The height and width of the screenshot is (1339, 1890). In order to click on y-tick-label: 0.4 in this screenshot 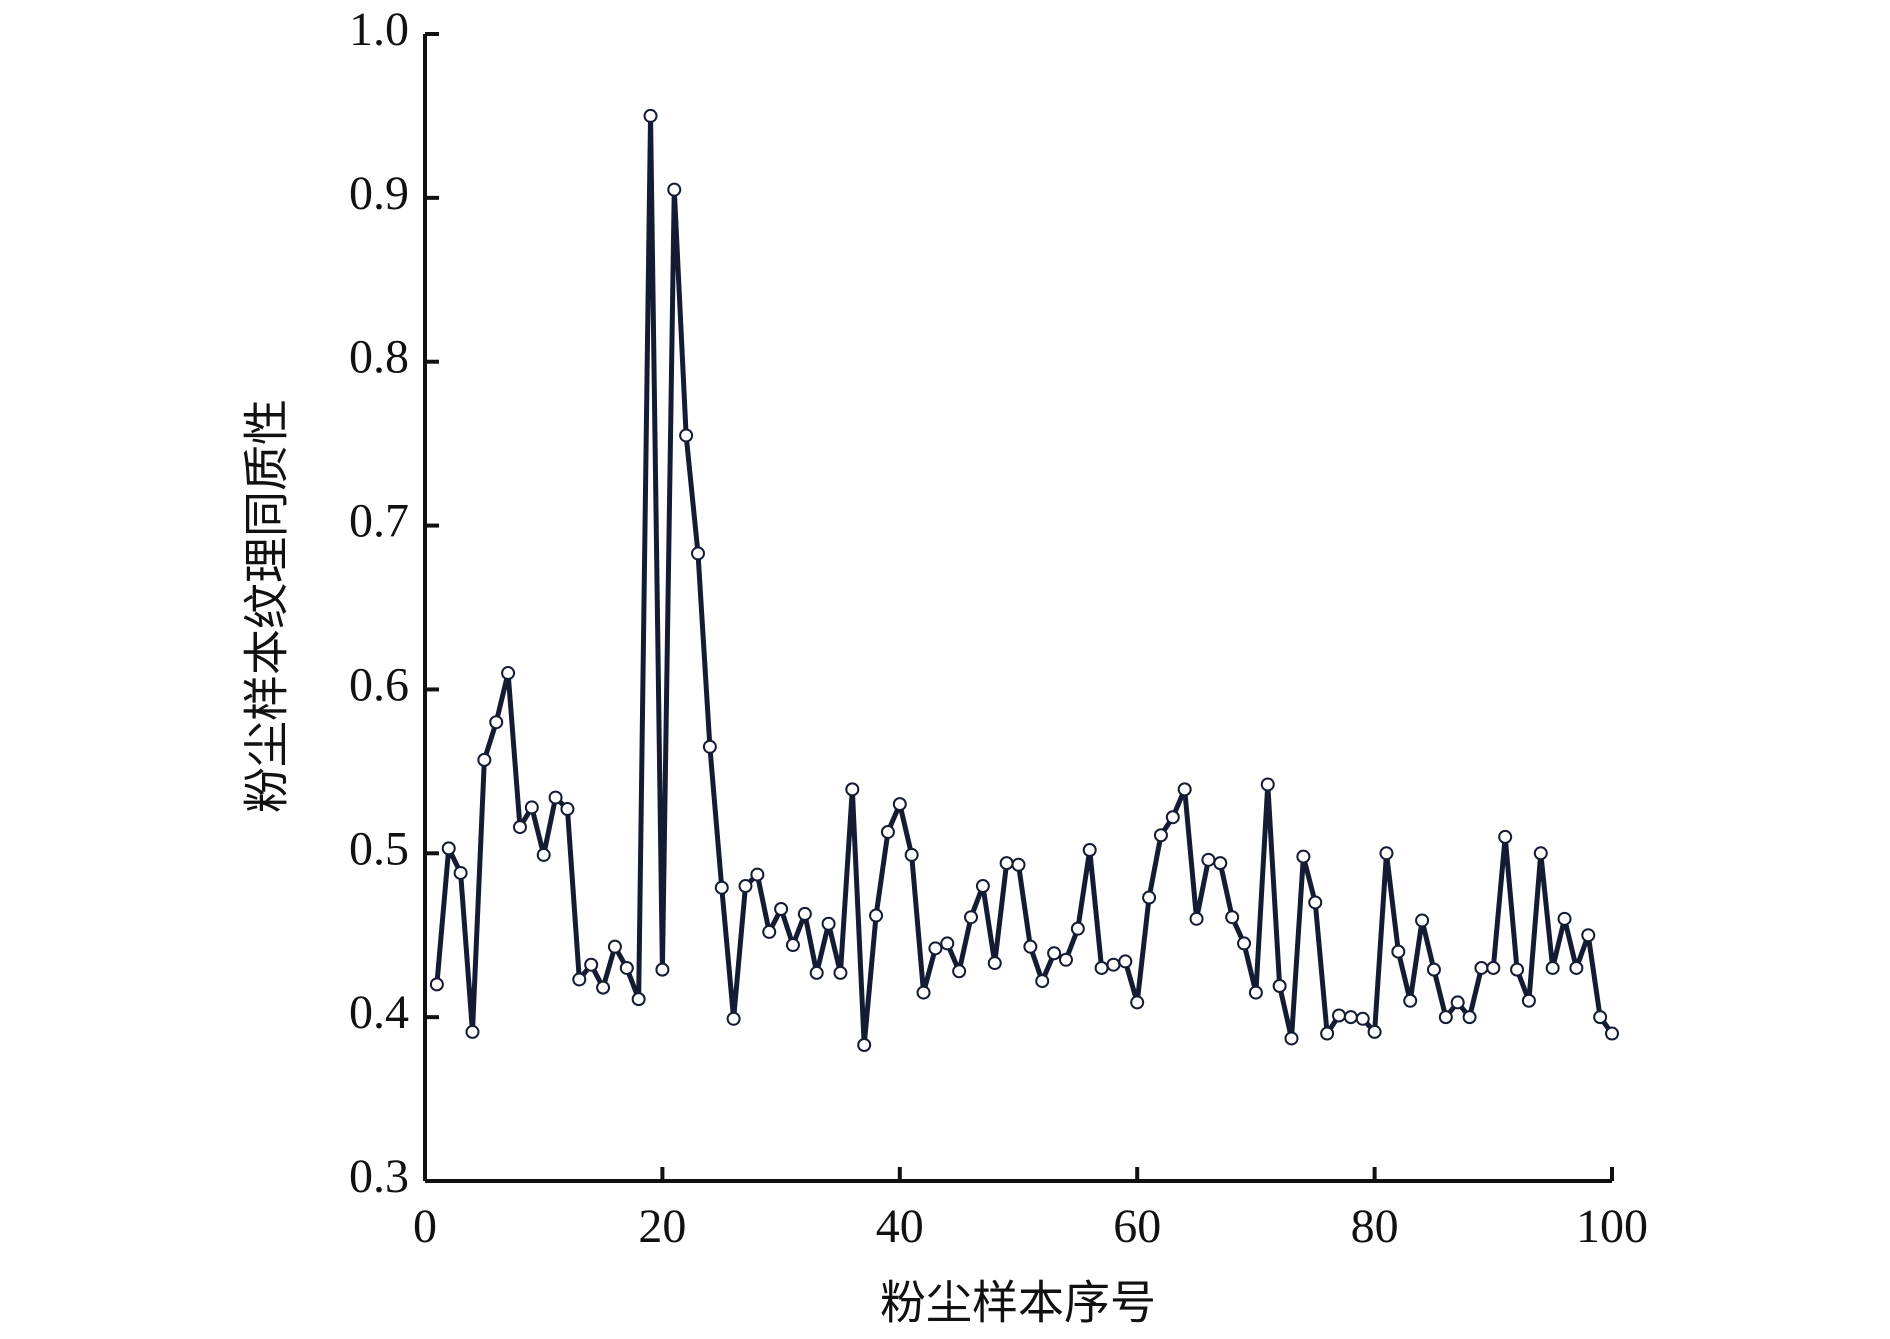, I will do `click(379, 1012)`.